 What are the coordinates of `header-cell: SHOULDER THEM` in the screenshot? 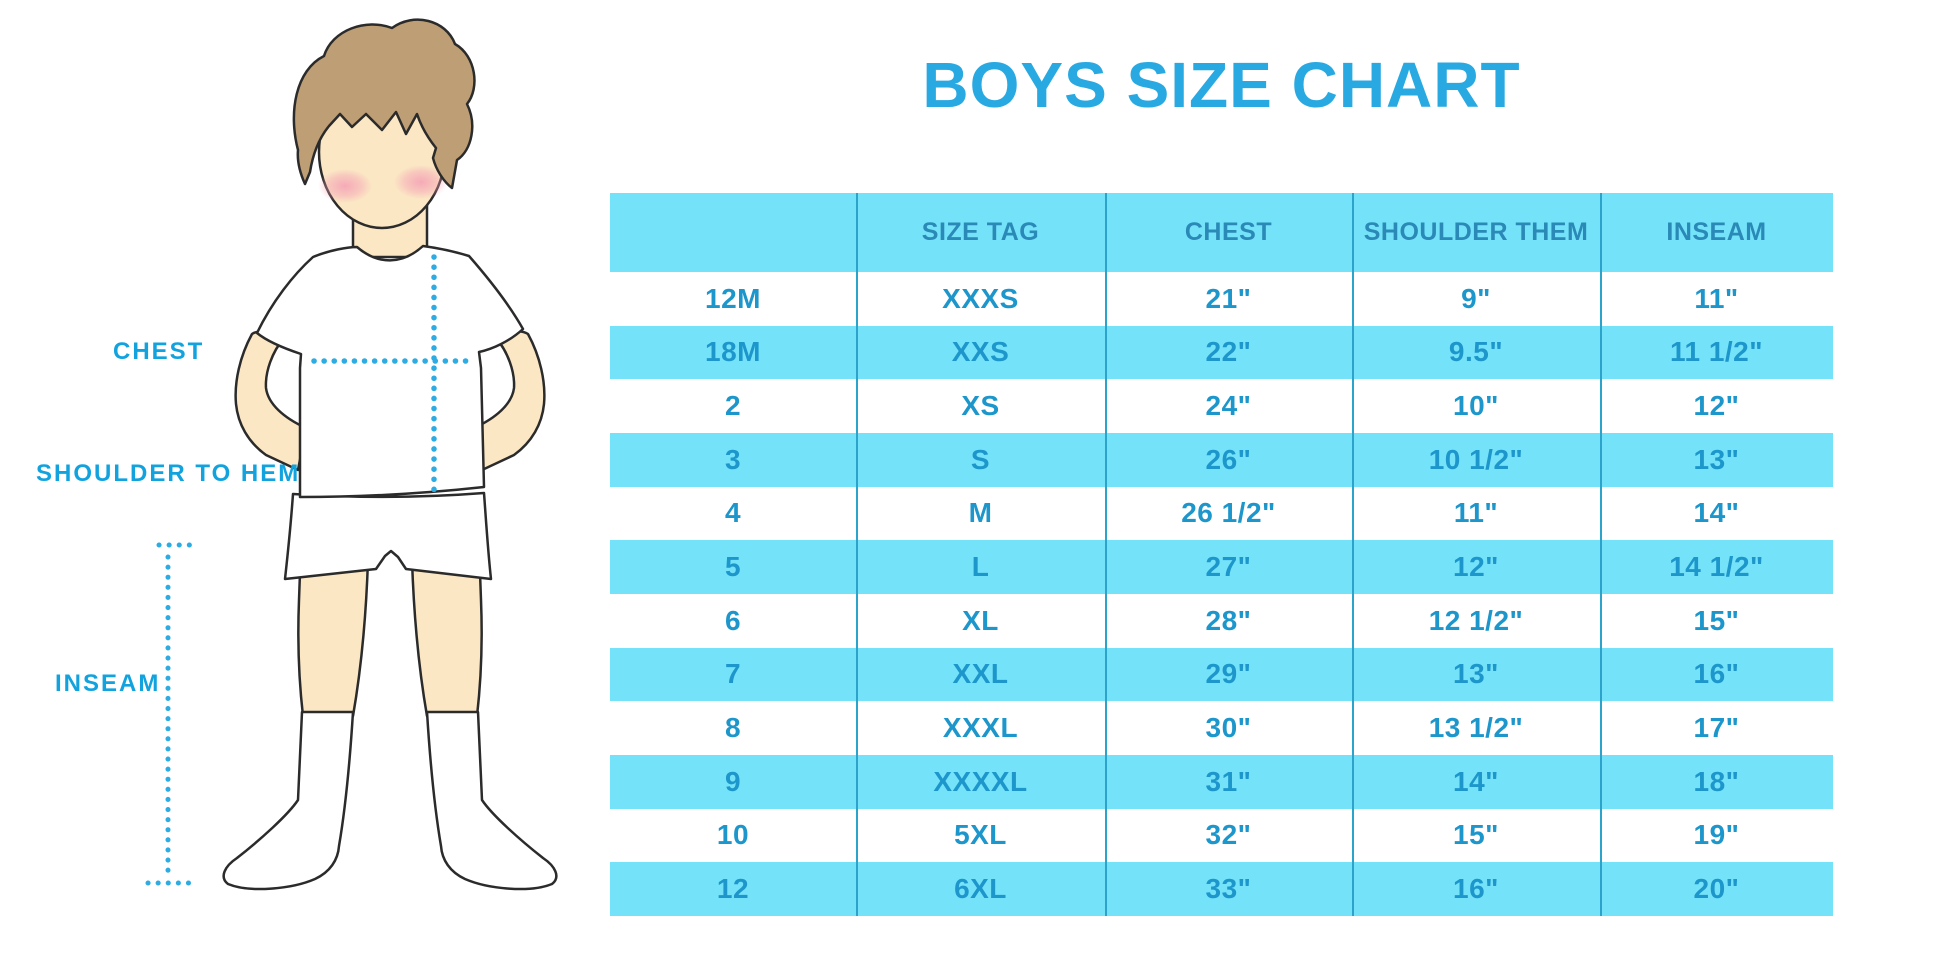 It's located at (1476, 232).